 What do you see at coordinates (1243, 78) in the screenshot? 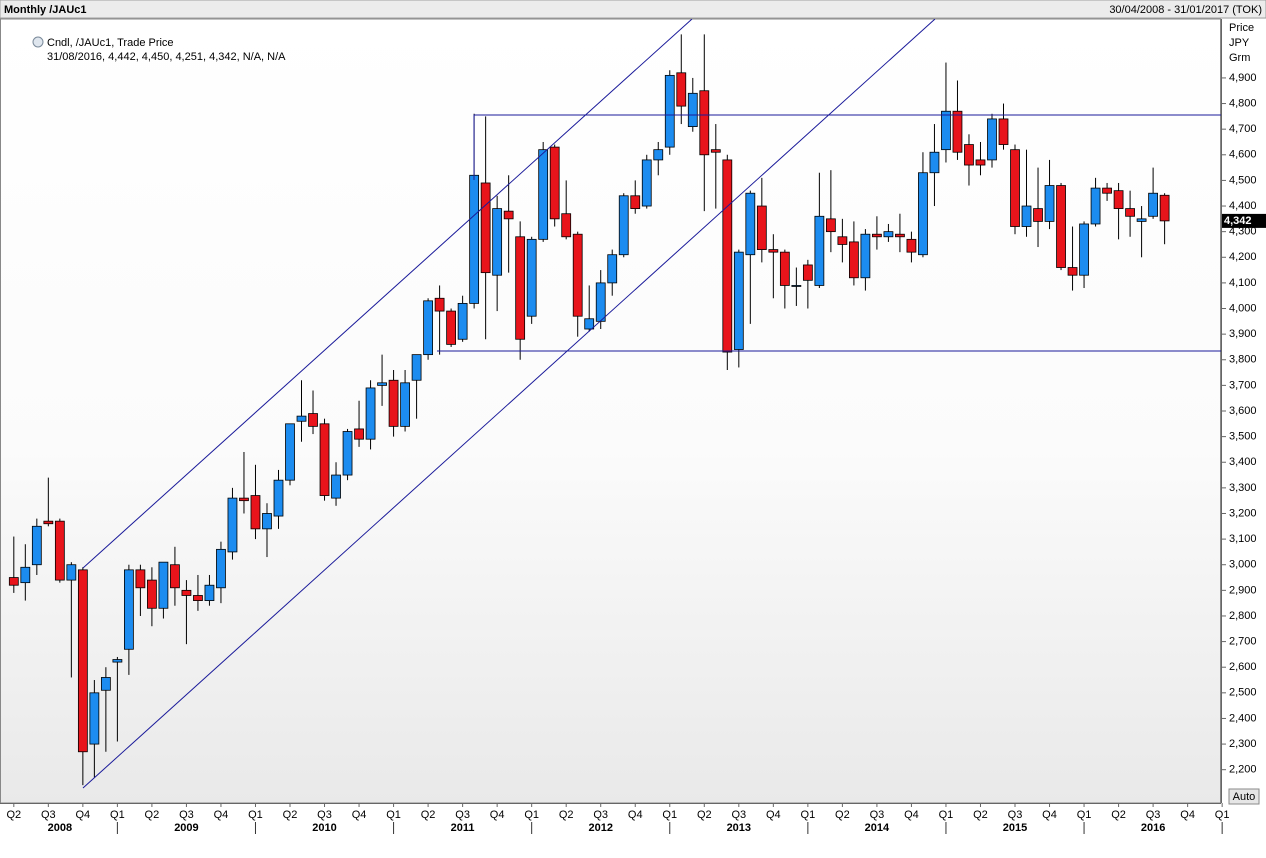
I see `y-tick-label: 4,900` at bounding box center [1243, 78].